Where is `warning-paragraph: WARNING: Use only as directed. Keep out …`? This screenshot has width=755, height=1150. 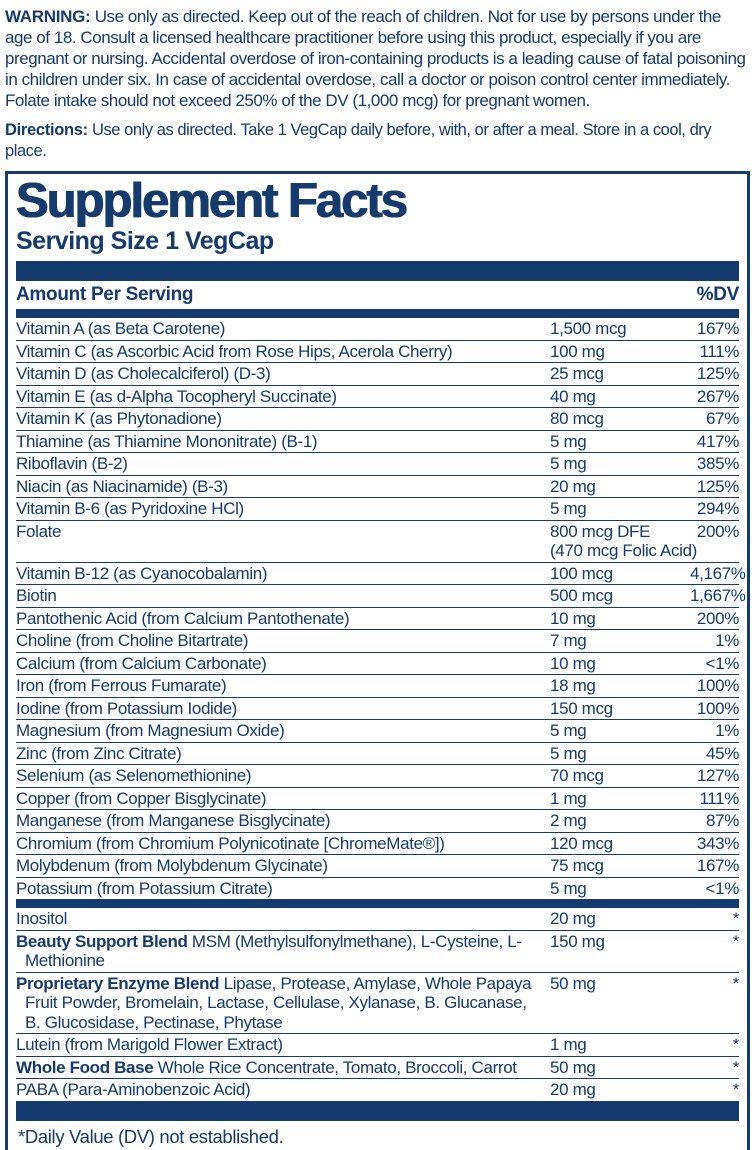 warning-paragraph: WARNING: Use only as directed. Keep out … is located at coordinates (377, 58).